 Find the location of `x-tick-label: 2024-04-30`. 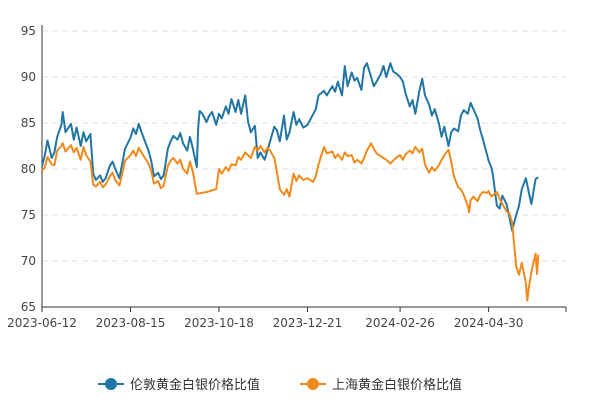

x-tick-label: 2024-04-30 is located at coordinates (489, 323).